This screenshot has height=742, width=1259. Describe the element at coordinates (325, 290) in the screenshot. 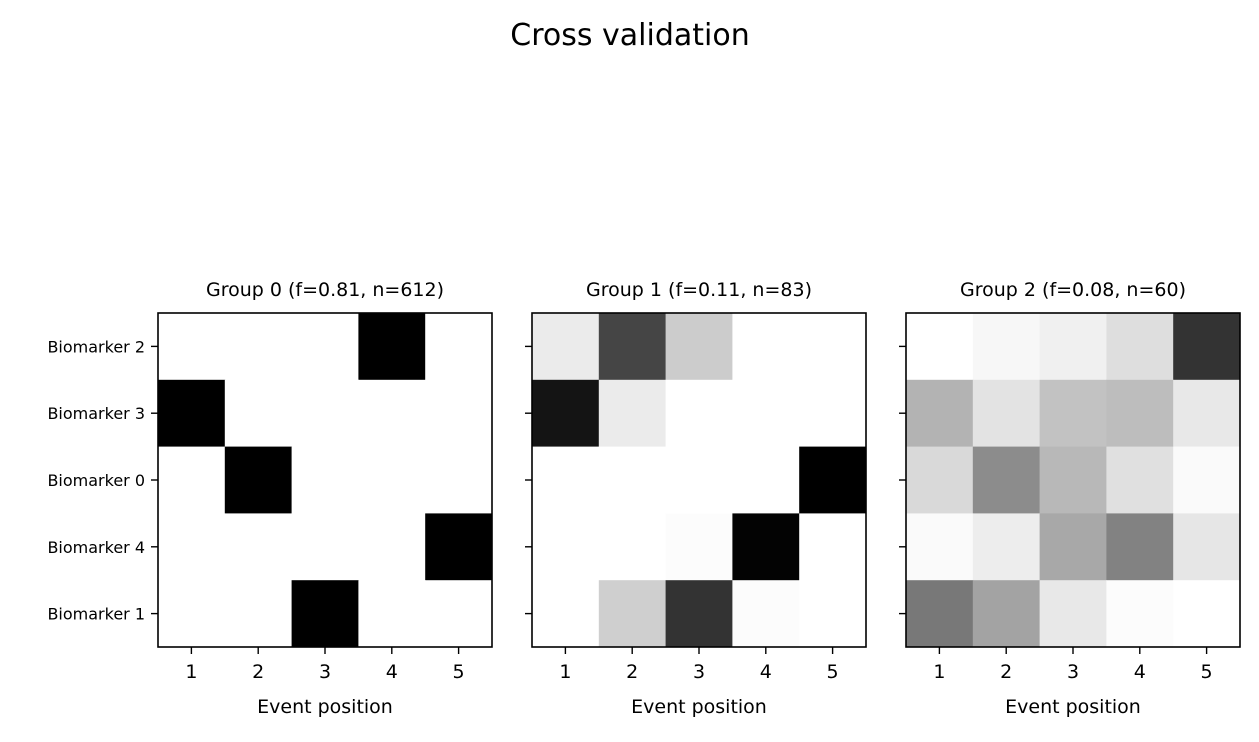

I see `panel-title: Group 0 (f=0.81, n=612)` at that location.